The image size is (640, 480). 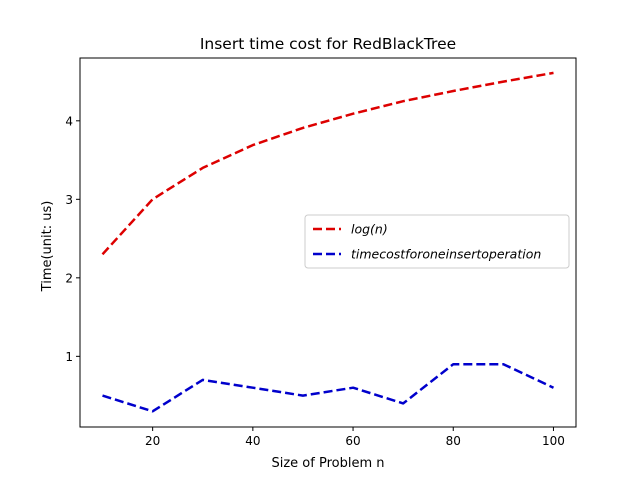 What do you see at coordinates (152, 441) in the screenshot?
I see `x-tick-label-20: 20` at bounding box center [152, 441].